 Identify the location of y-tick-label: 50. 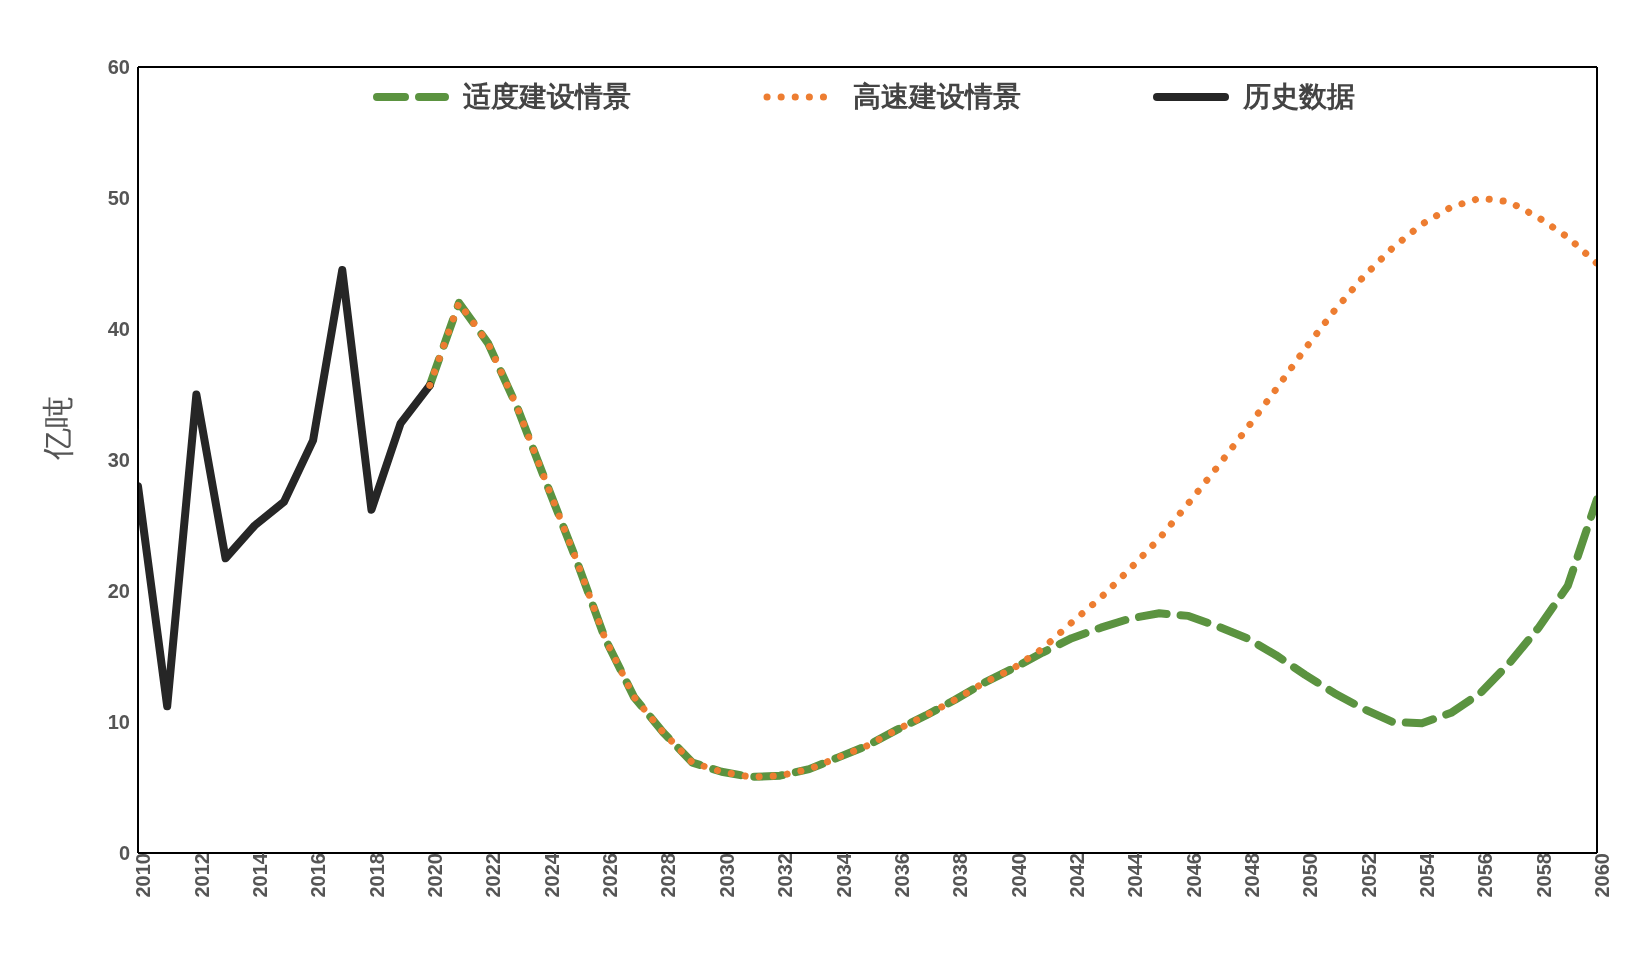
(118, 198).